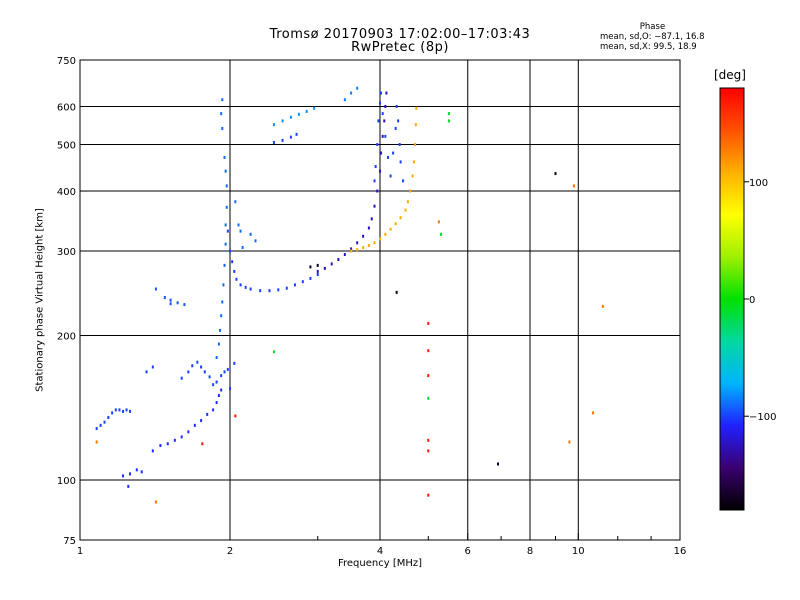 This screenshot has height=600, width=800. Describe the element at coordinates (382, 545) in the screenshot. I see `x-axis: 1 2 4 6 8 10 16` at that location.